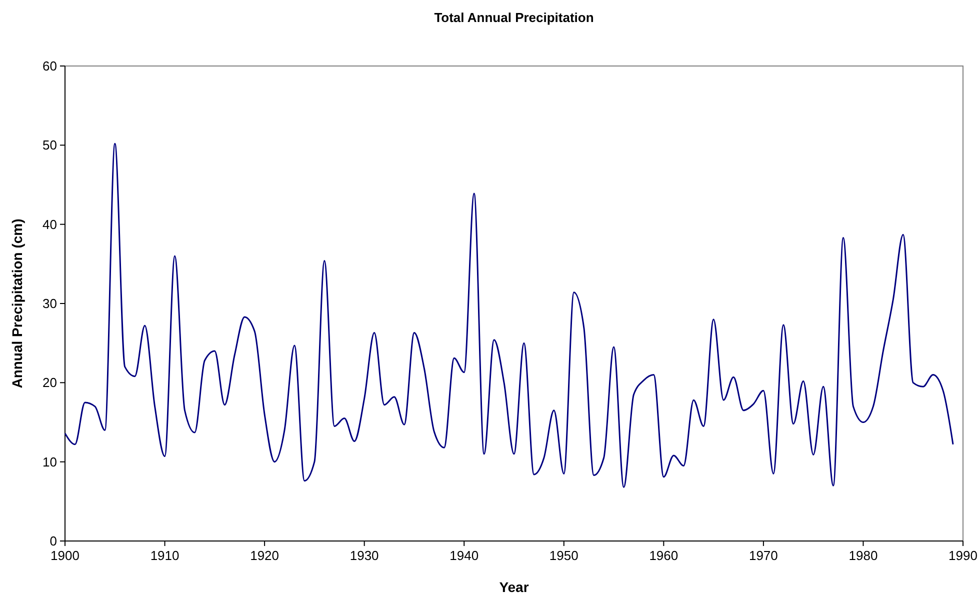 The image size is (980, 599). Describe the element at coordinates (563, 555) in the screenshot. I see `x-tick-label: 1950` at that location.